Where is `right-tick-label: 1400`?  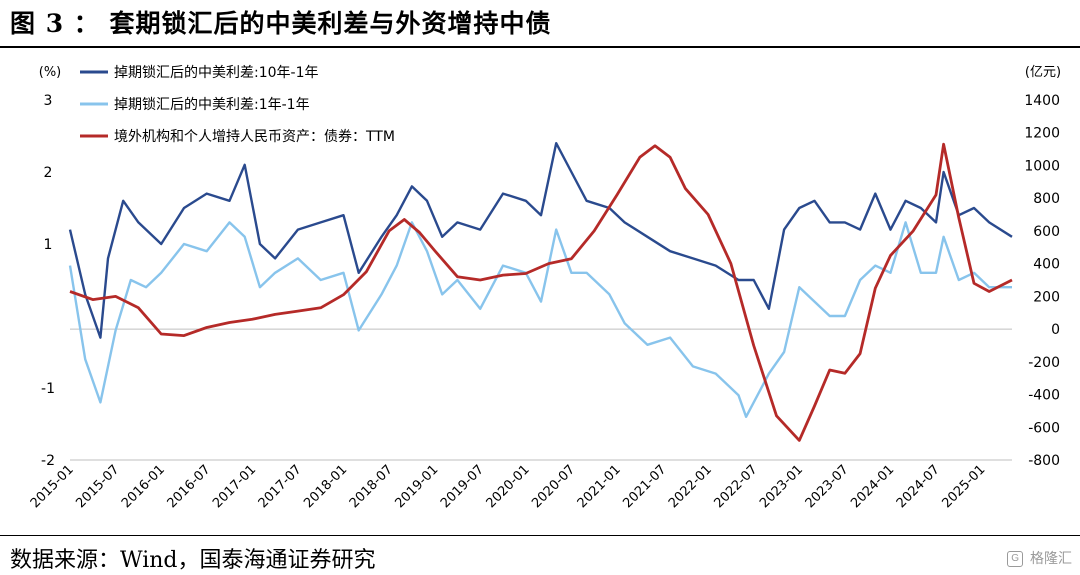
right-tick-label: 1400 is located at coordinates (1042, 101).